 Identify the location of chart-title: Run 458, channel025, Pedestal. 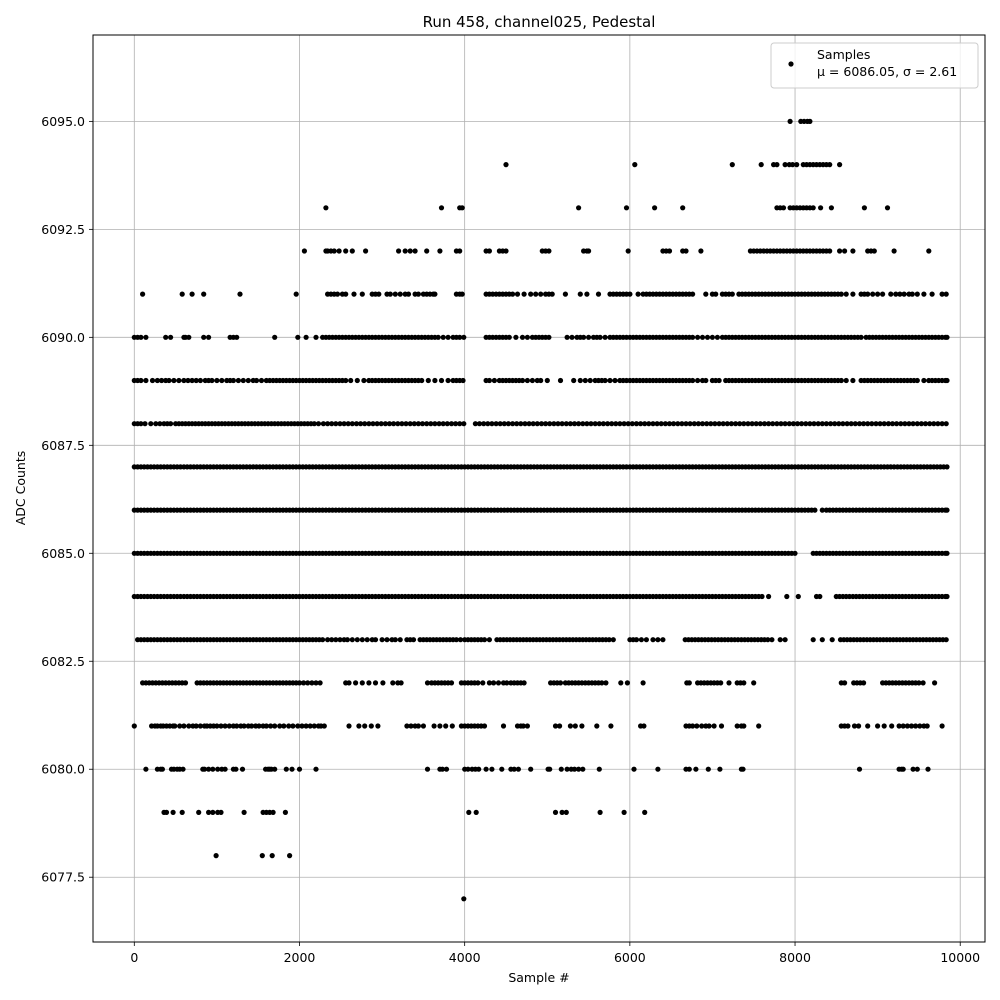
(539, 22).